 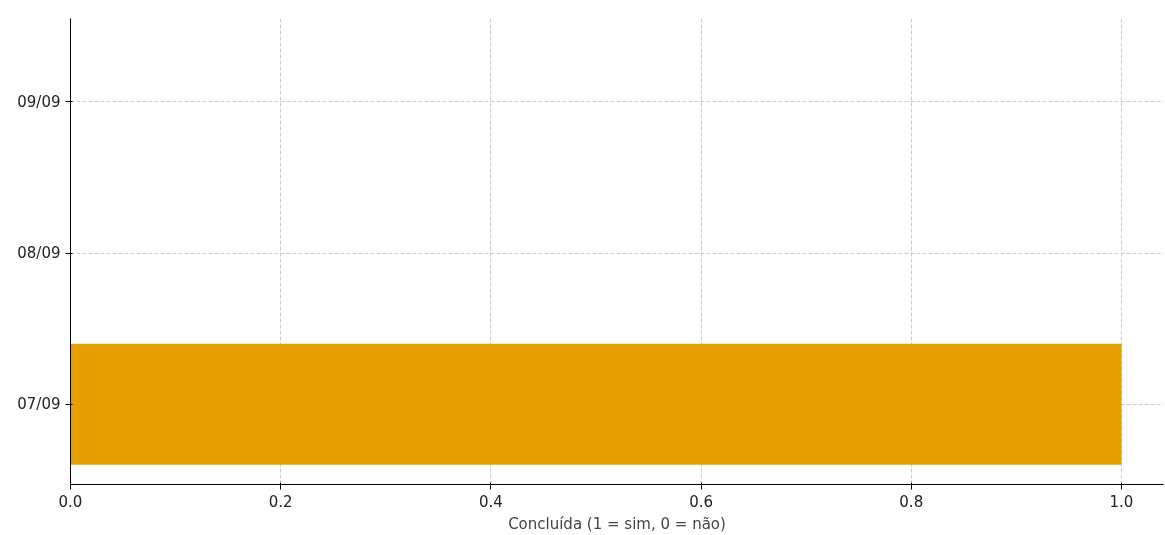 What do you see at coordinates (70, 501) in the screenshot?
I see `x-tick-label: 0.0` at bounding box center [70, 501].